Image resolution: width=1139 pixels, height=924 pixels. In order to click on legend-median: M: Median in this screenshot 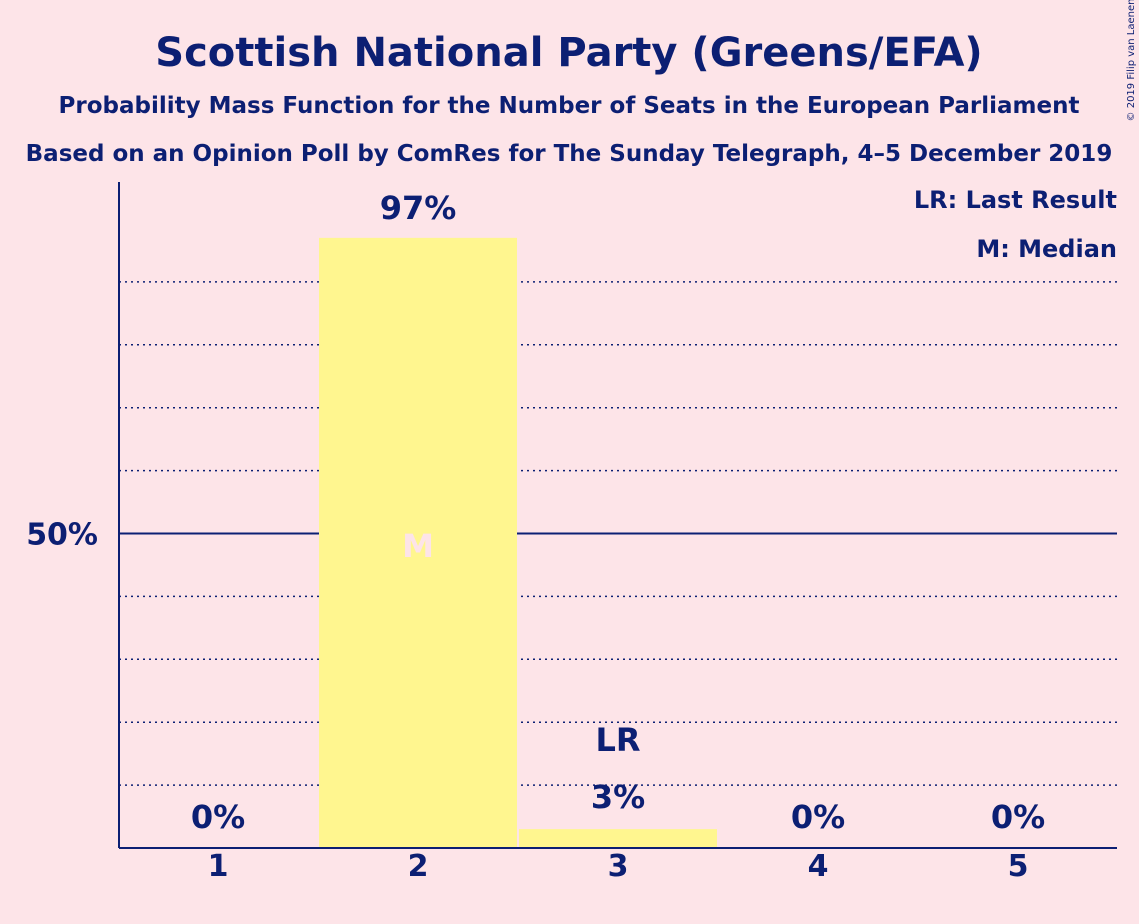, I will do `click(1046, 249)`.